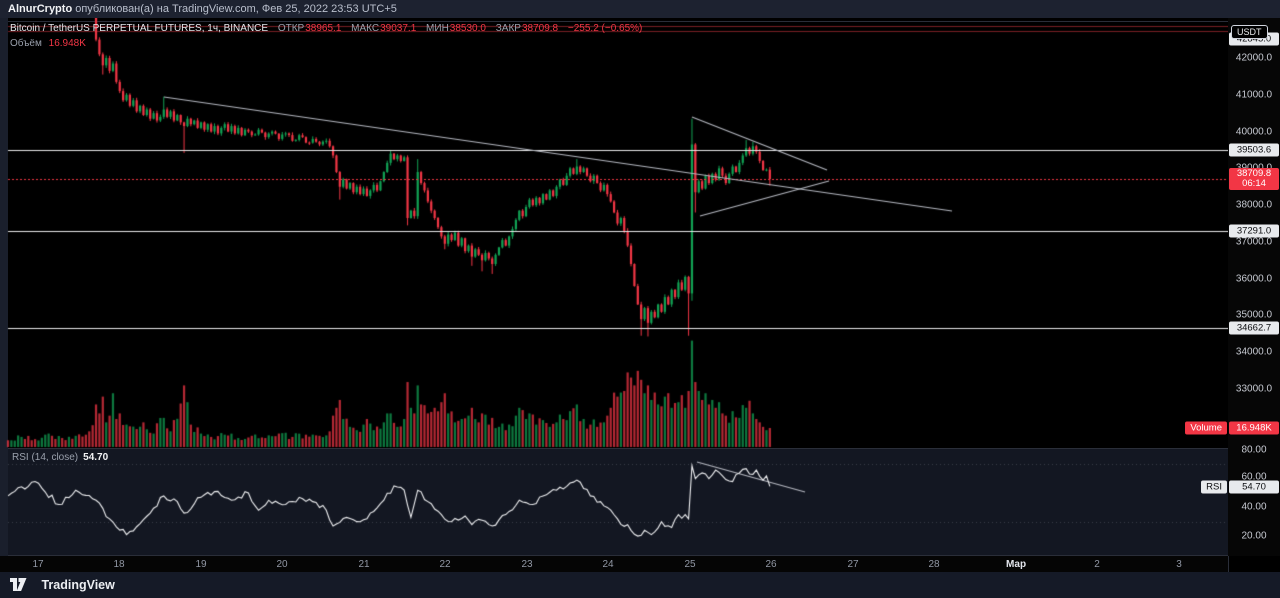 Image resolution: width=1280 pixels, height=598 pixels. I want to click on candle-countdown: 06:14, so click(1254, 183).